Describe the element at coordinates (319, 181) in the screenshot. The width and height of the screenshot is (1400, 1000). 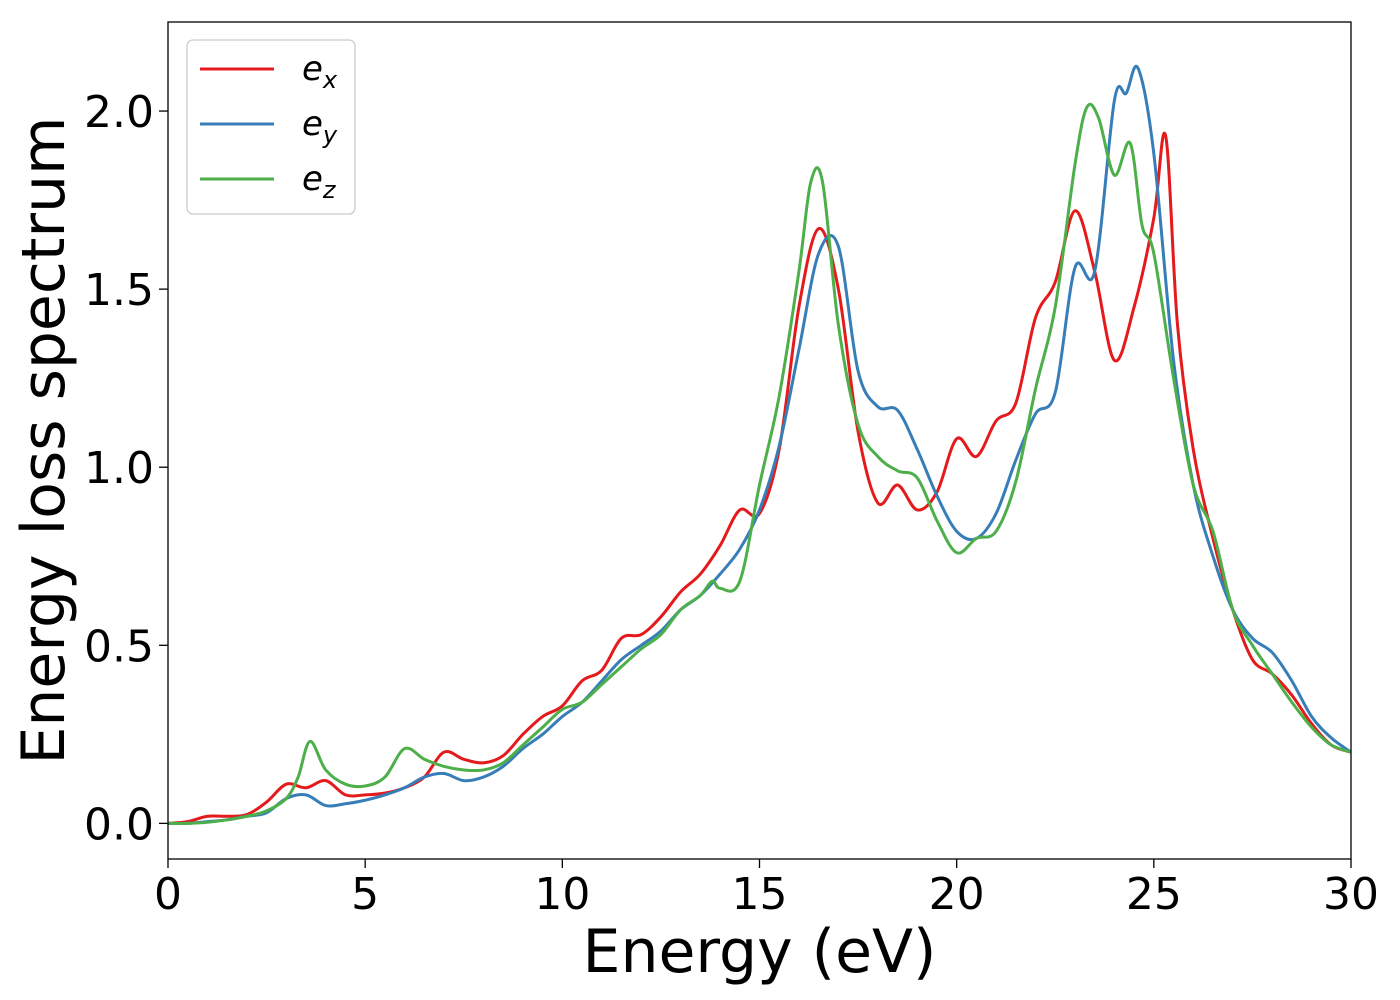
I see `legend-label-z: ez` at that location.